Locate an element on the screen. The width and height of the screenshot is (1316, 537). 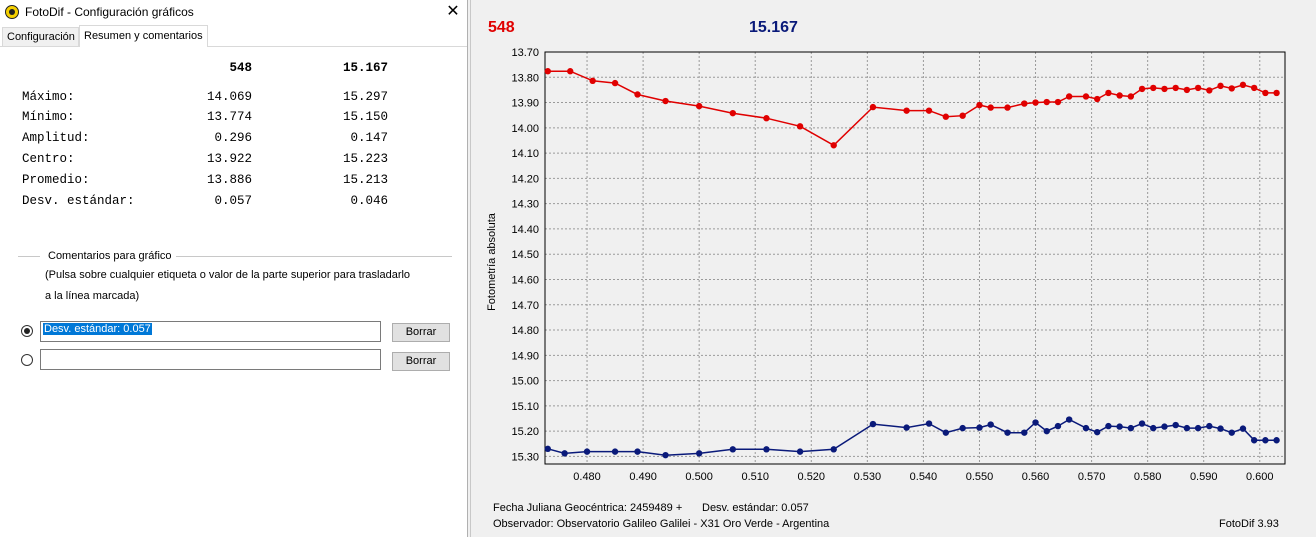
borrar-button-2: Borrar is located at coordinates (421, 361).